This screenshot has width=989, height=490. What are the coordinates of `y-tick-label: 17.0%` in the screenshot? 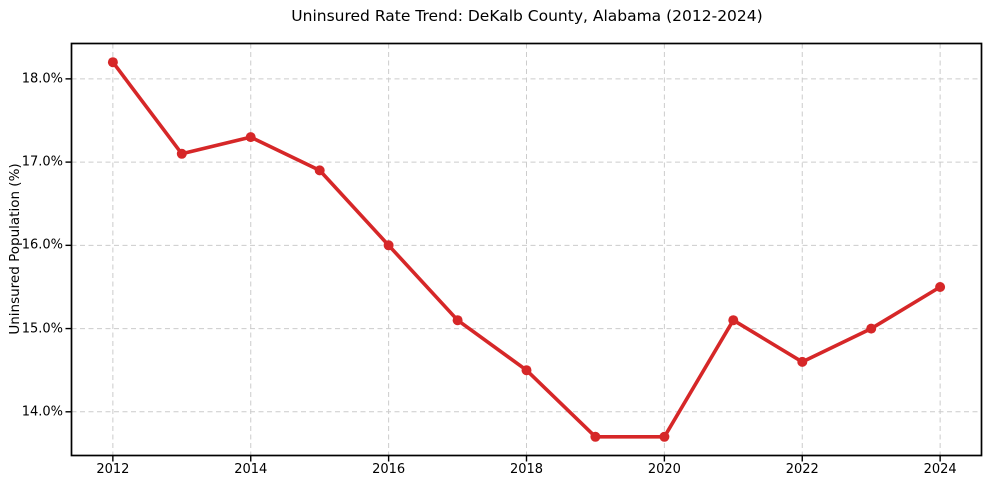 It's located at (42, 162).